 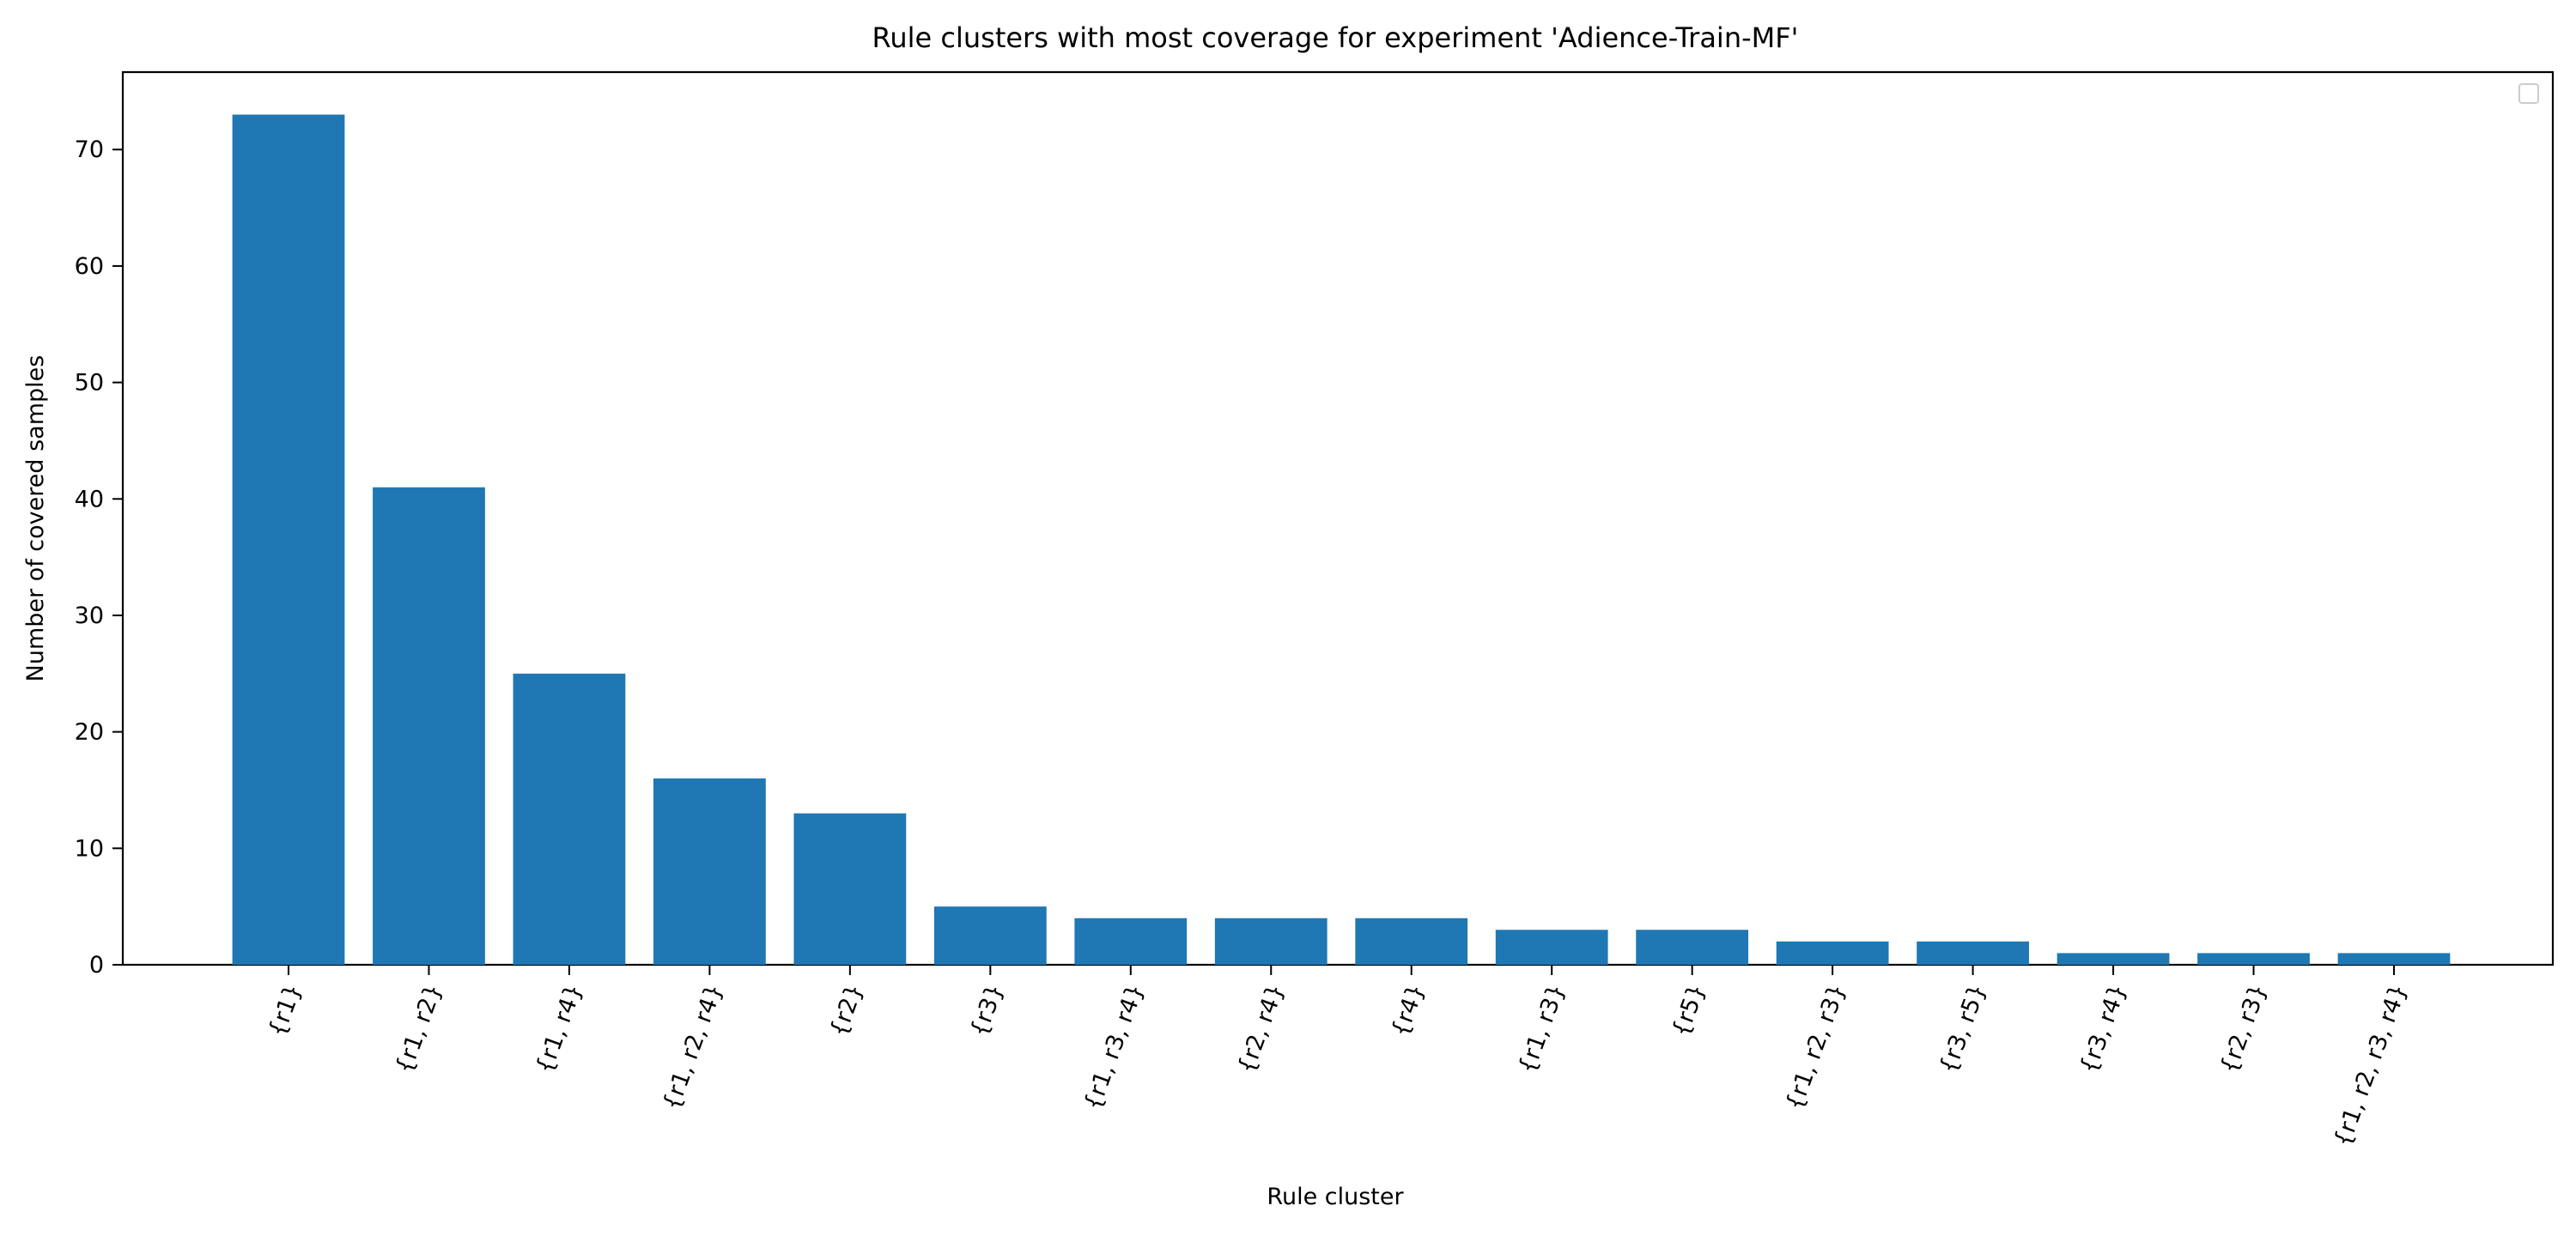 What do you see at coordinates (90, 616) in the screenshot?
I see `y-tick-label: 30` at bounding box center [90, 616].